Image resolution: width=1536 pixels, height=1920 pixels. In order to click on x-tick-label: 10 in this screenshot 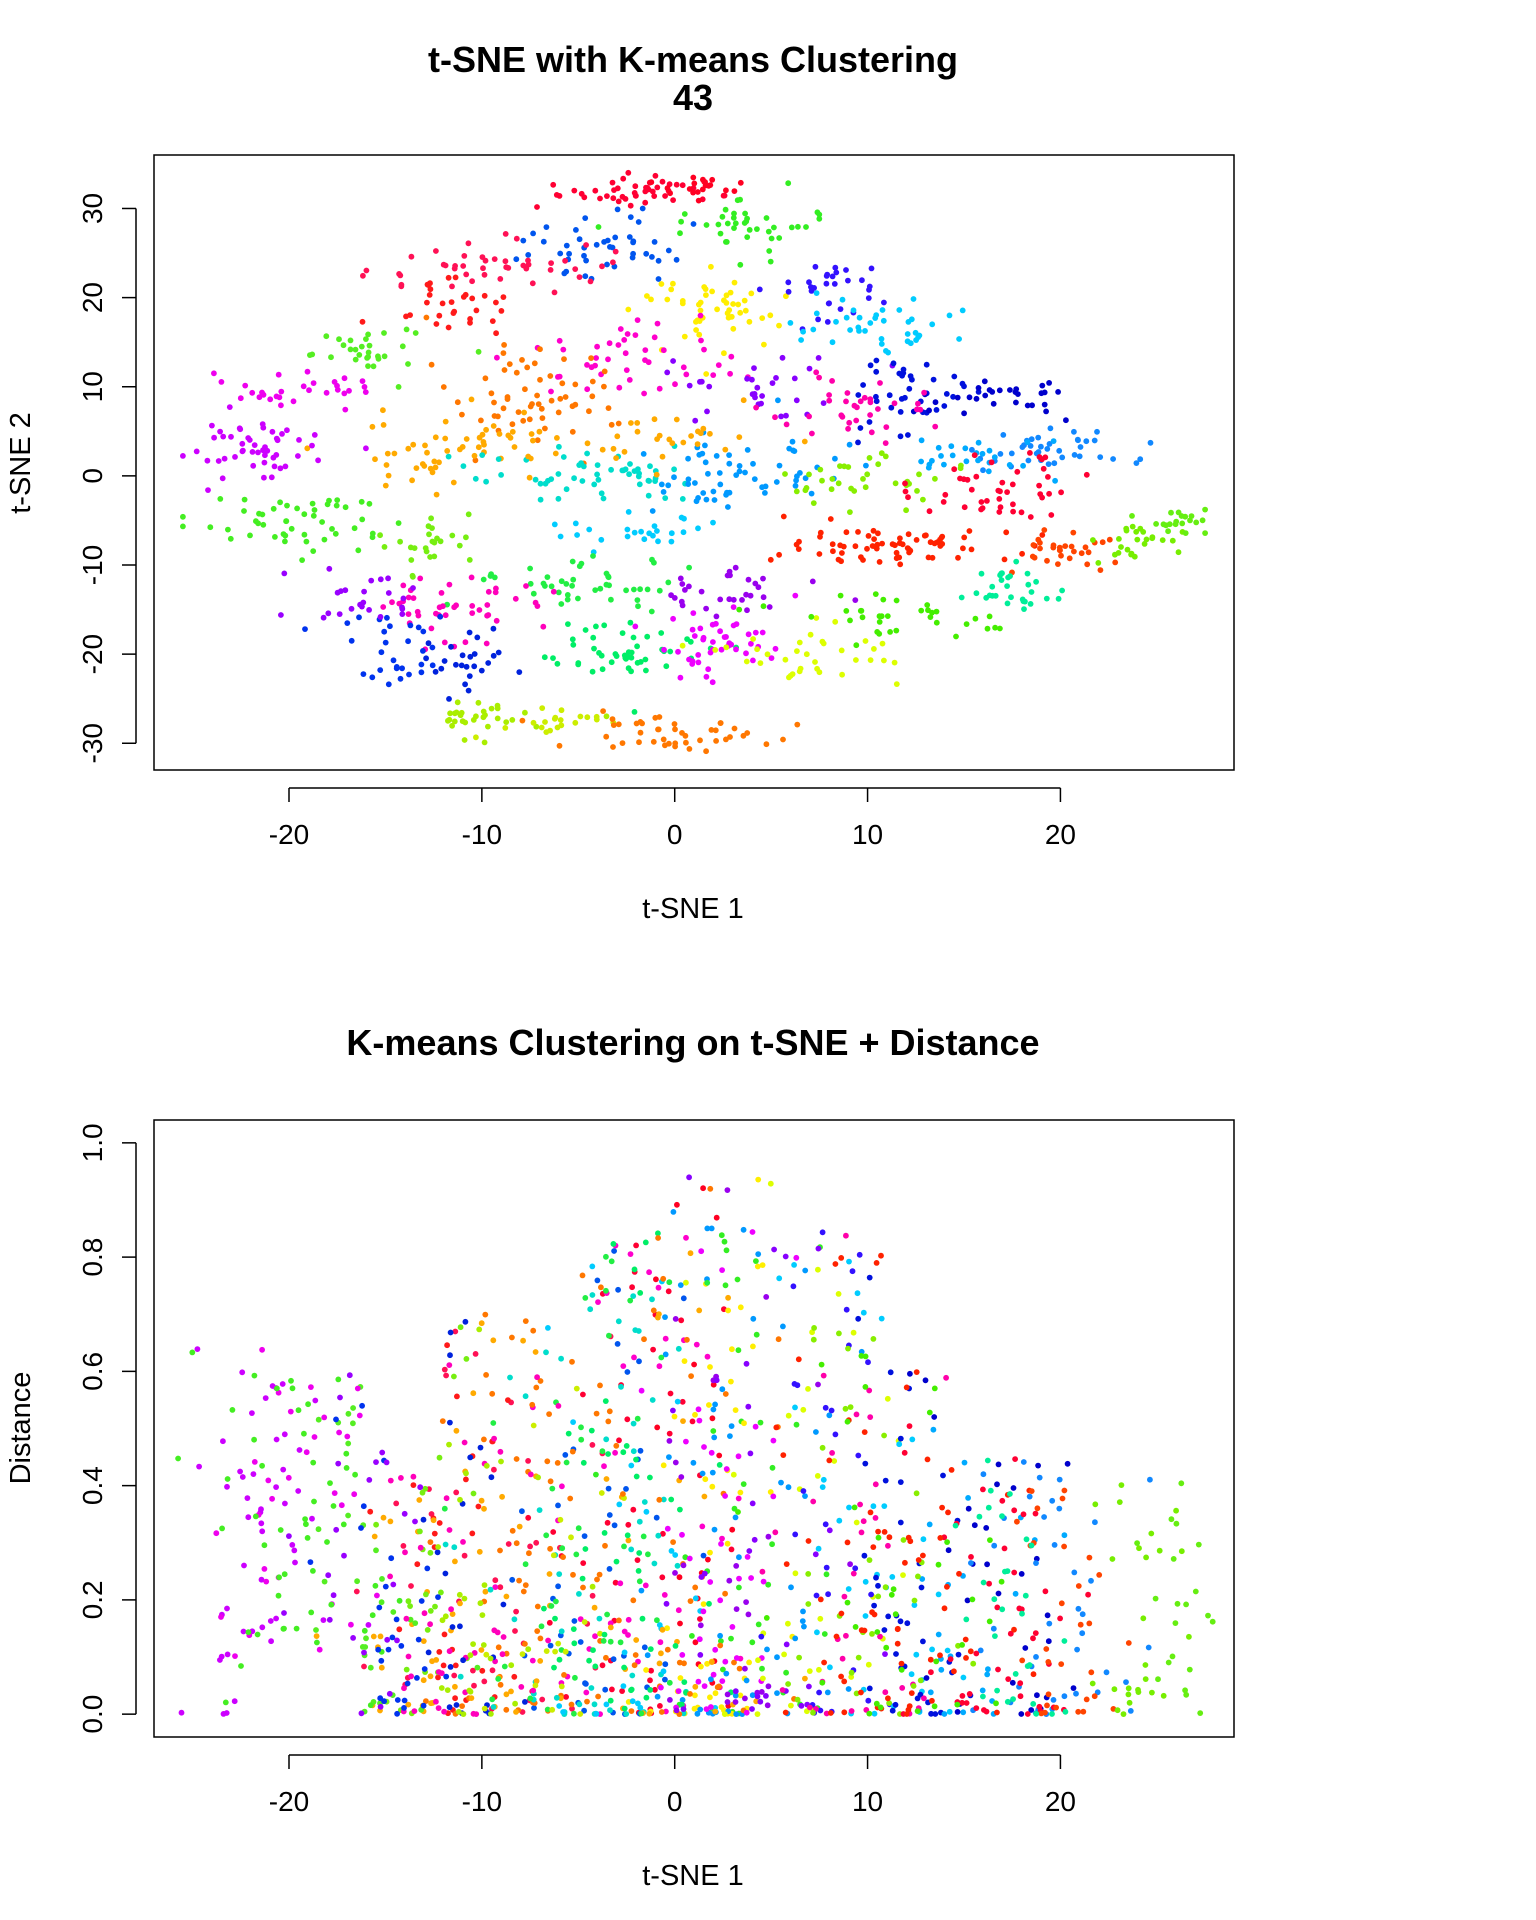, I will do `click(867, 834)`.